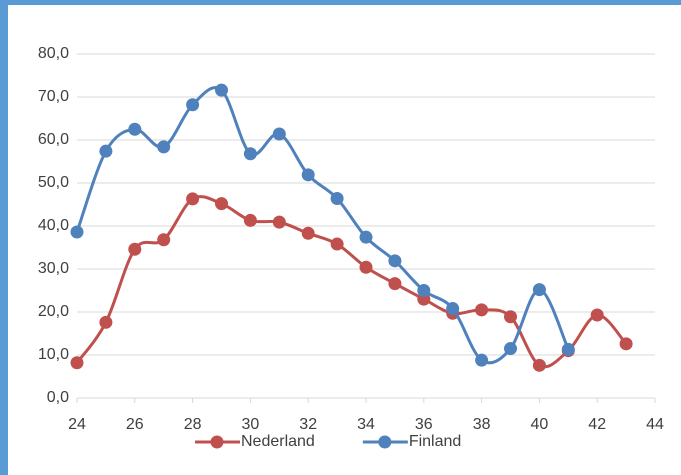  I want to click on frame-left, so click(4, 237).